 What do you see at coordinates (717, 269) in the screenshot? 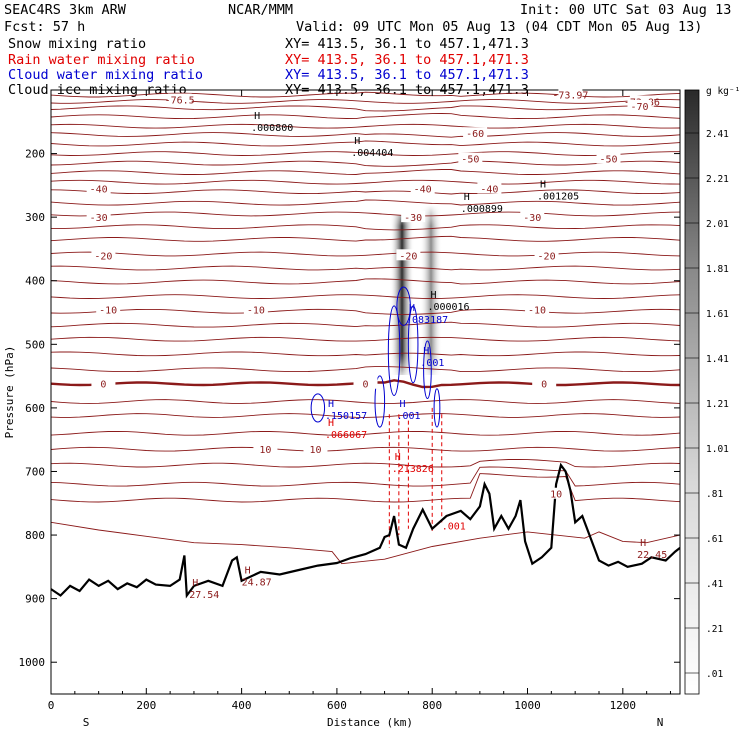
I see `colorbar-tick-label: 1.81` at bounding box center [717, 269].